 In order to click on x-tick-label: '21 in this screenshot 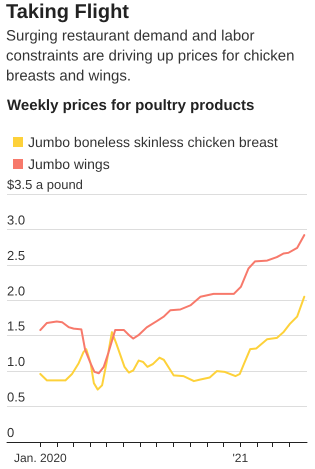, I will do `click(240, 458)`.